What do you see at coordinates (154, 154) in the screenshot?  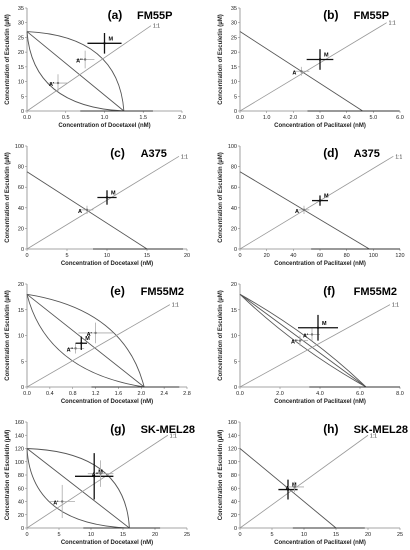 I see `cell-line-title: A375` at bounding box center [154, 154].